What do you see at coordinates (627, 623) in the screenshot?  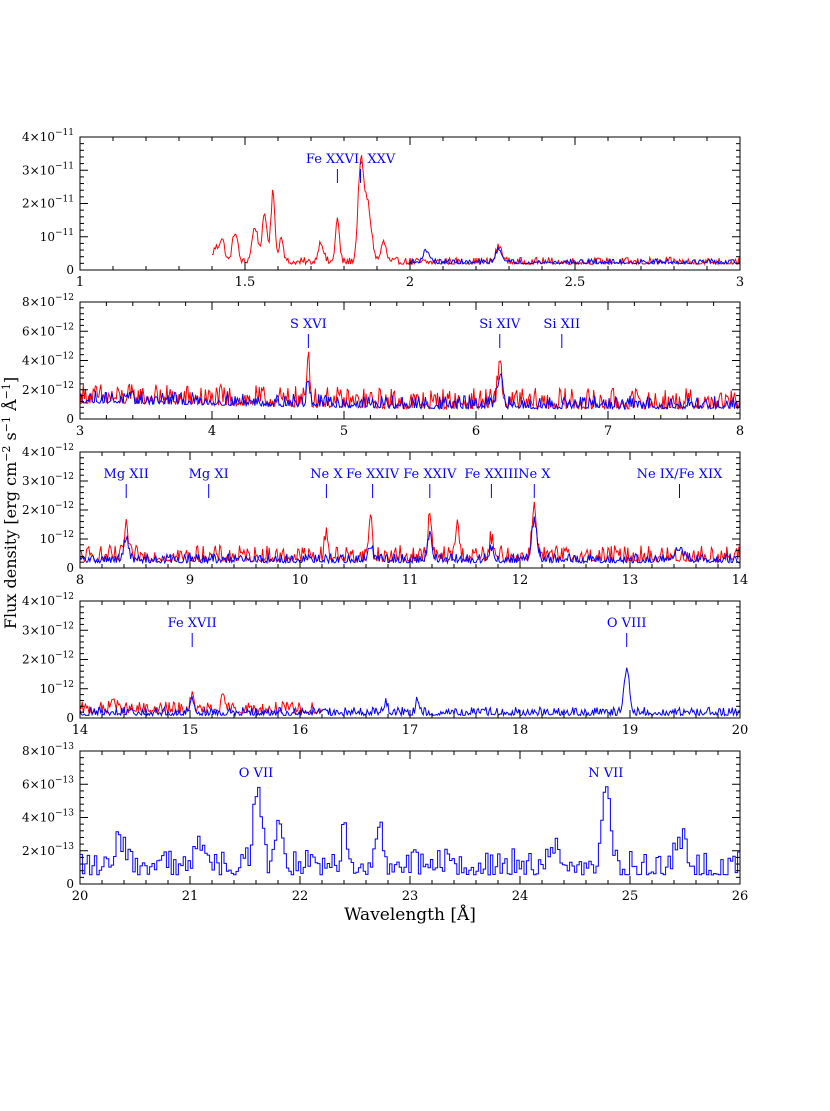 I see `line-label: O VIII` at bounding box center [627, 623].